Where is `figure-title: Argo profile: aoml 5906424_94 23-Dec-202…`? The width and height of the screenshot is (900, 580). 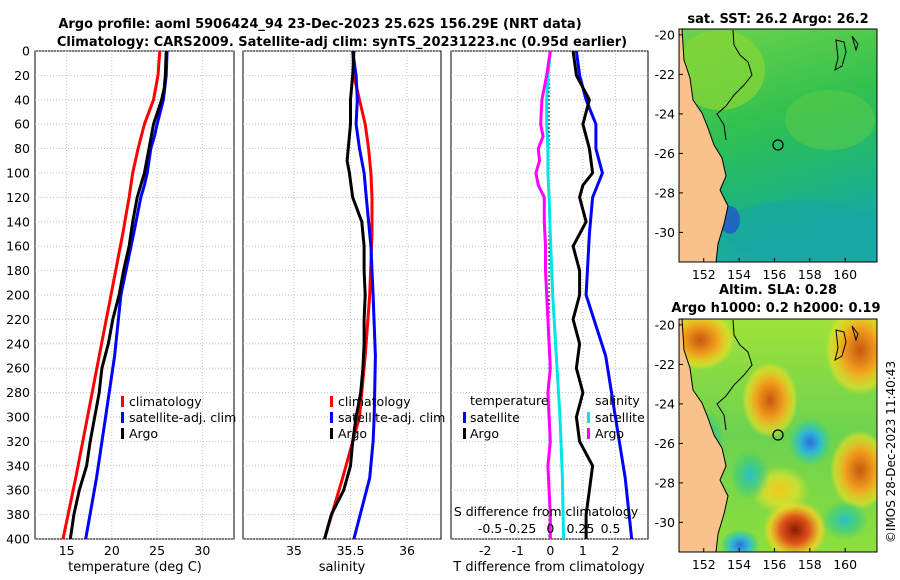
figure-title: Argo profile: aoml 5906424_94 23-Dec-202… is located at coordinates (319, 24).